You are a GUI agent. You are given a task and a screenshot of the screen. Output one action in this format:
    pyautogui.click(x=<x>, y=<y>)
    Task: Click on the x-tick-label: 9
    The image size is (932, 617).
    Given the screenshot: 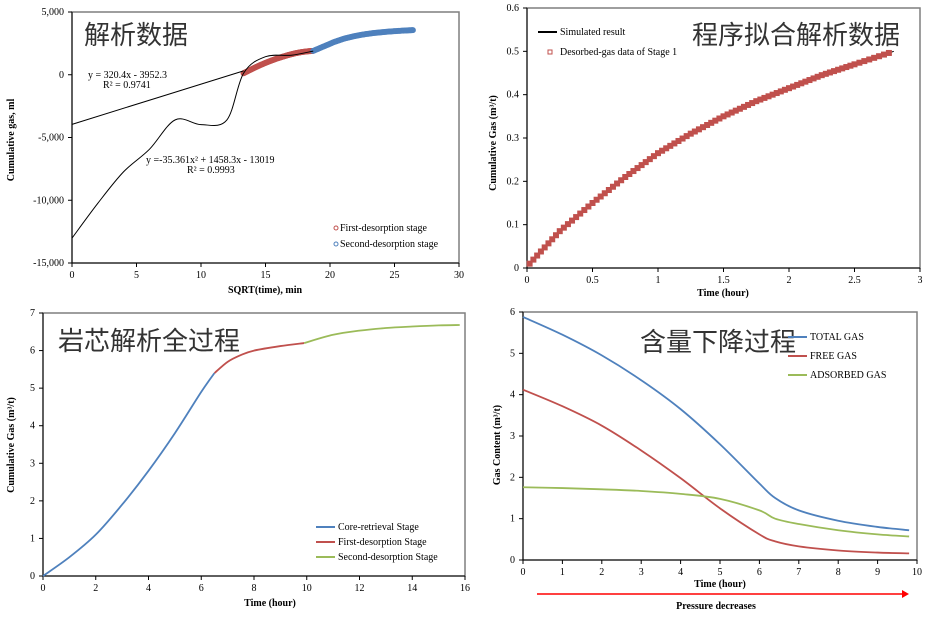 What is the action you would take?
    pyautogui.click(x=877, y=572)
    